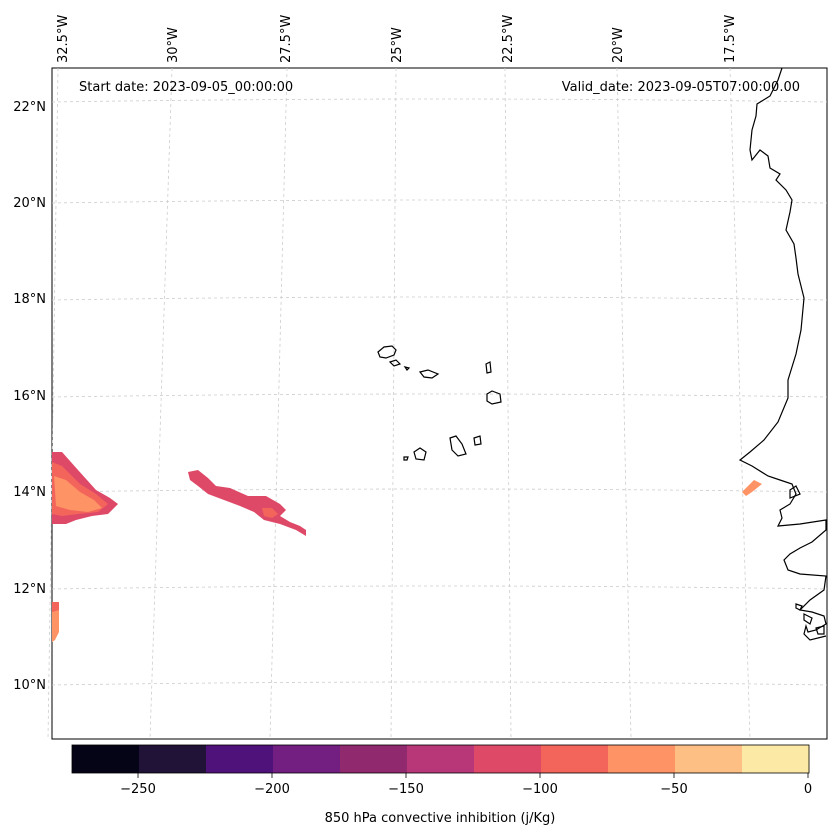 This screenshot has width=837, height=836. What do you see at coordinates (29, 492) in the screenshot?
I see `lat-label-14: 14°N` at bounding box center [29, 492].